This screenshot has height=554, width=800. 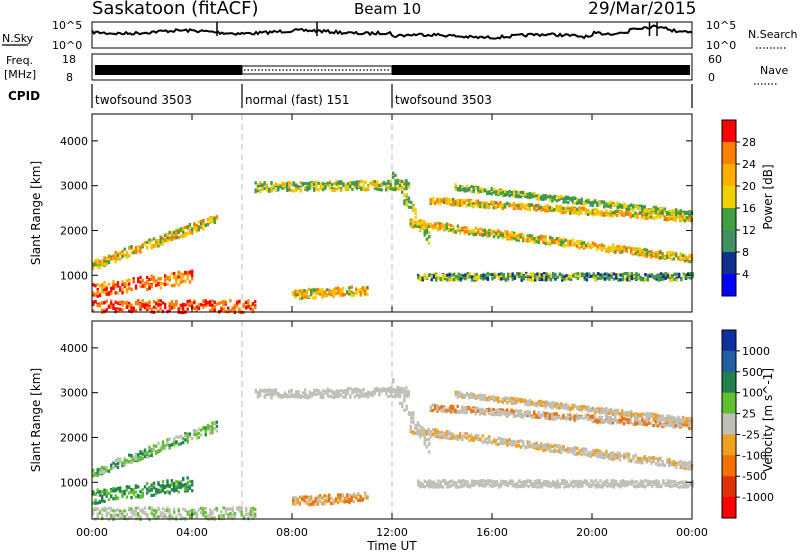 I want to click on freq-tick-bottom: 8, so click(x=69, y=77).